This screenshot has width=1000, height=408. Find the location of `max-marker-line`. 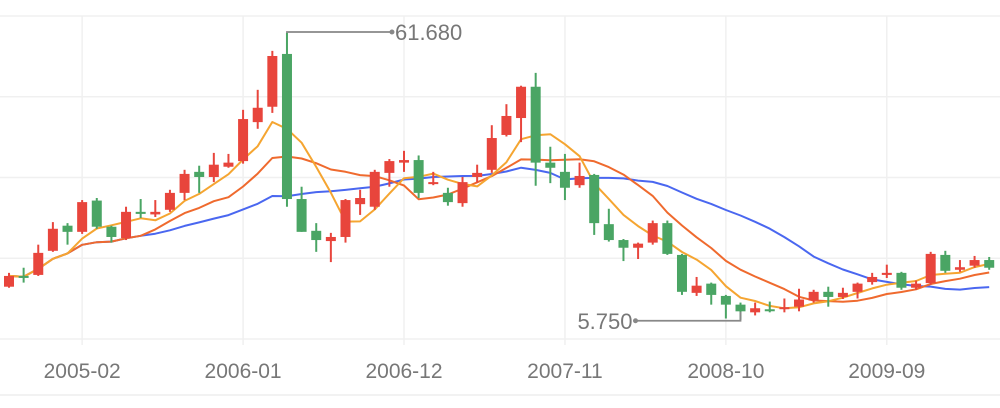

max-marker-line is located at coordinates (339, 32).